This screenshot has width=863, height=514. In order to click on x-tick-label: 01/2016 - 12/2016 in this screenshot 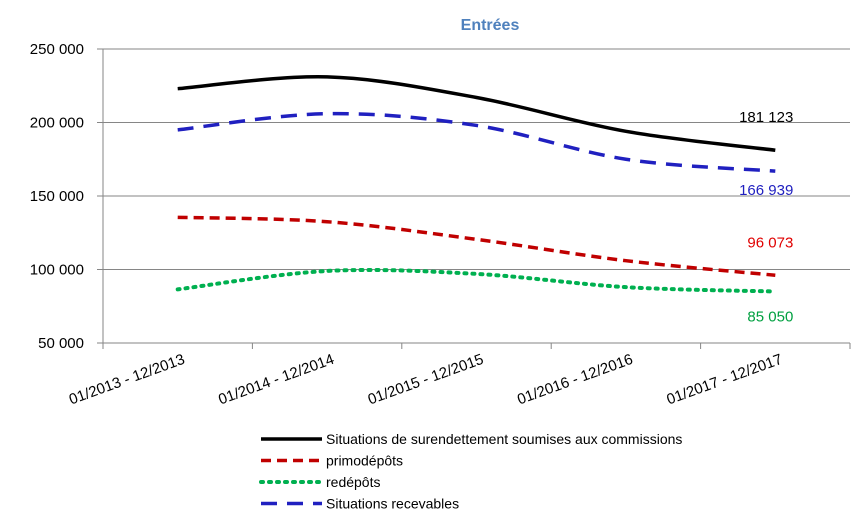, I will do `click(575, 380)`.